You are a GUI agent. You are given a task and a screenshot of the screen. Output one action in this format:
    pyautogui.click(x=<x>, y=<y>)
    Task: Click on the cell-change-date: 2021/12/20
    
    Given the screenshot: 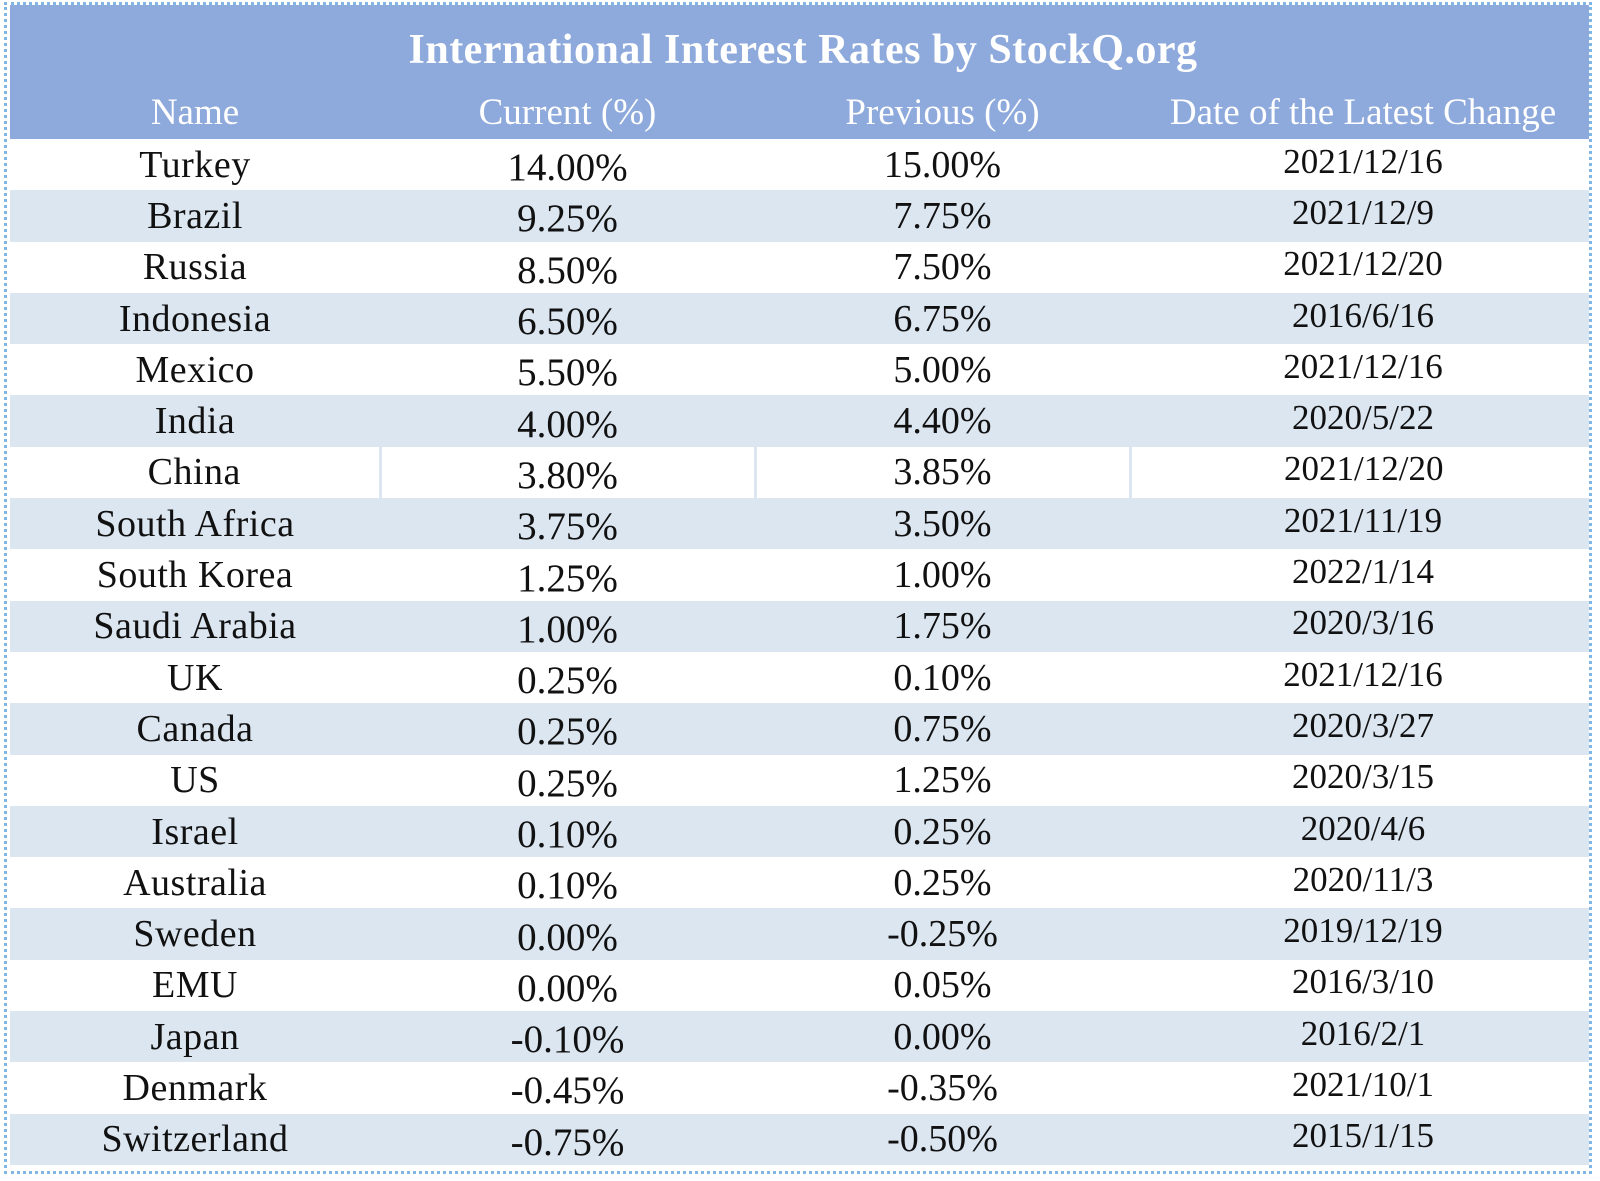 What is the action you would take?
    pyautogui.click(x=1358, y=472)
    